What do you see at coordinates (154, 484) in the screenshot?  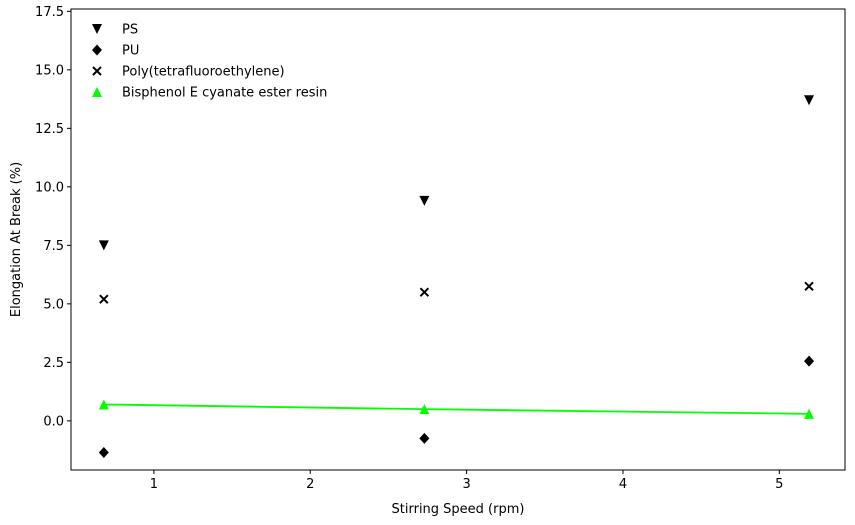 I see `x-tick-label: 1` at bounding box center [154, 484].